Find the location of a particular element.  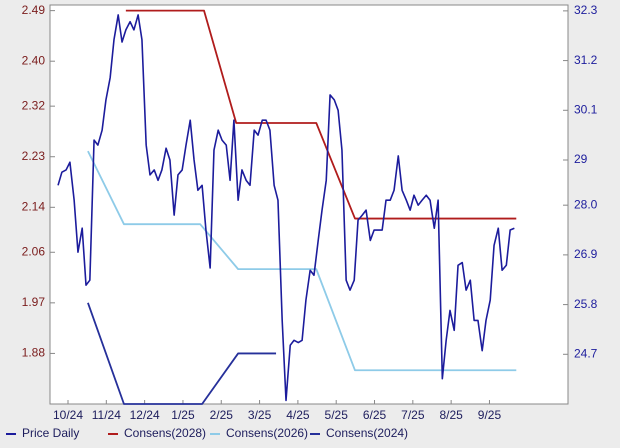

y2-tick-label: 30.1 is located at coordinates (586, 109).